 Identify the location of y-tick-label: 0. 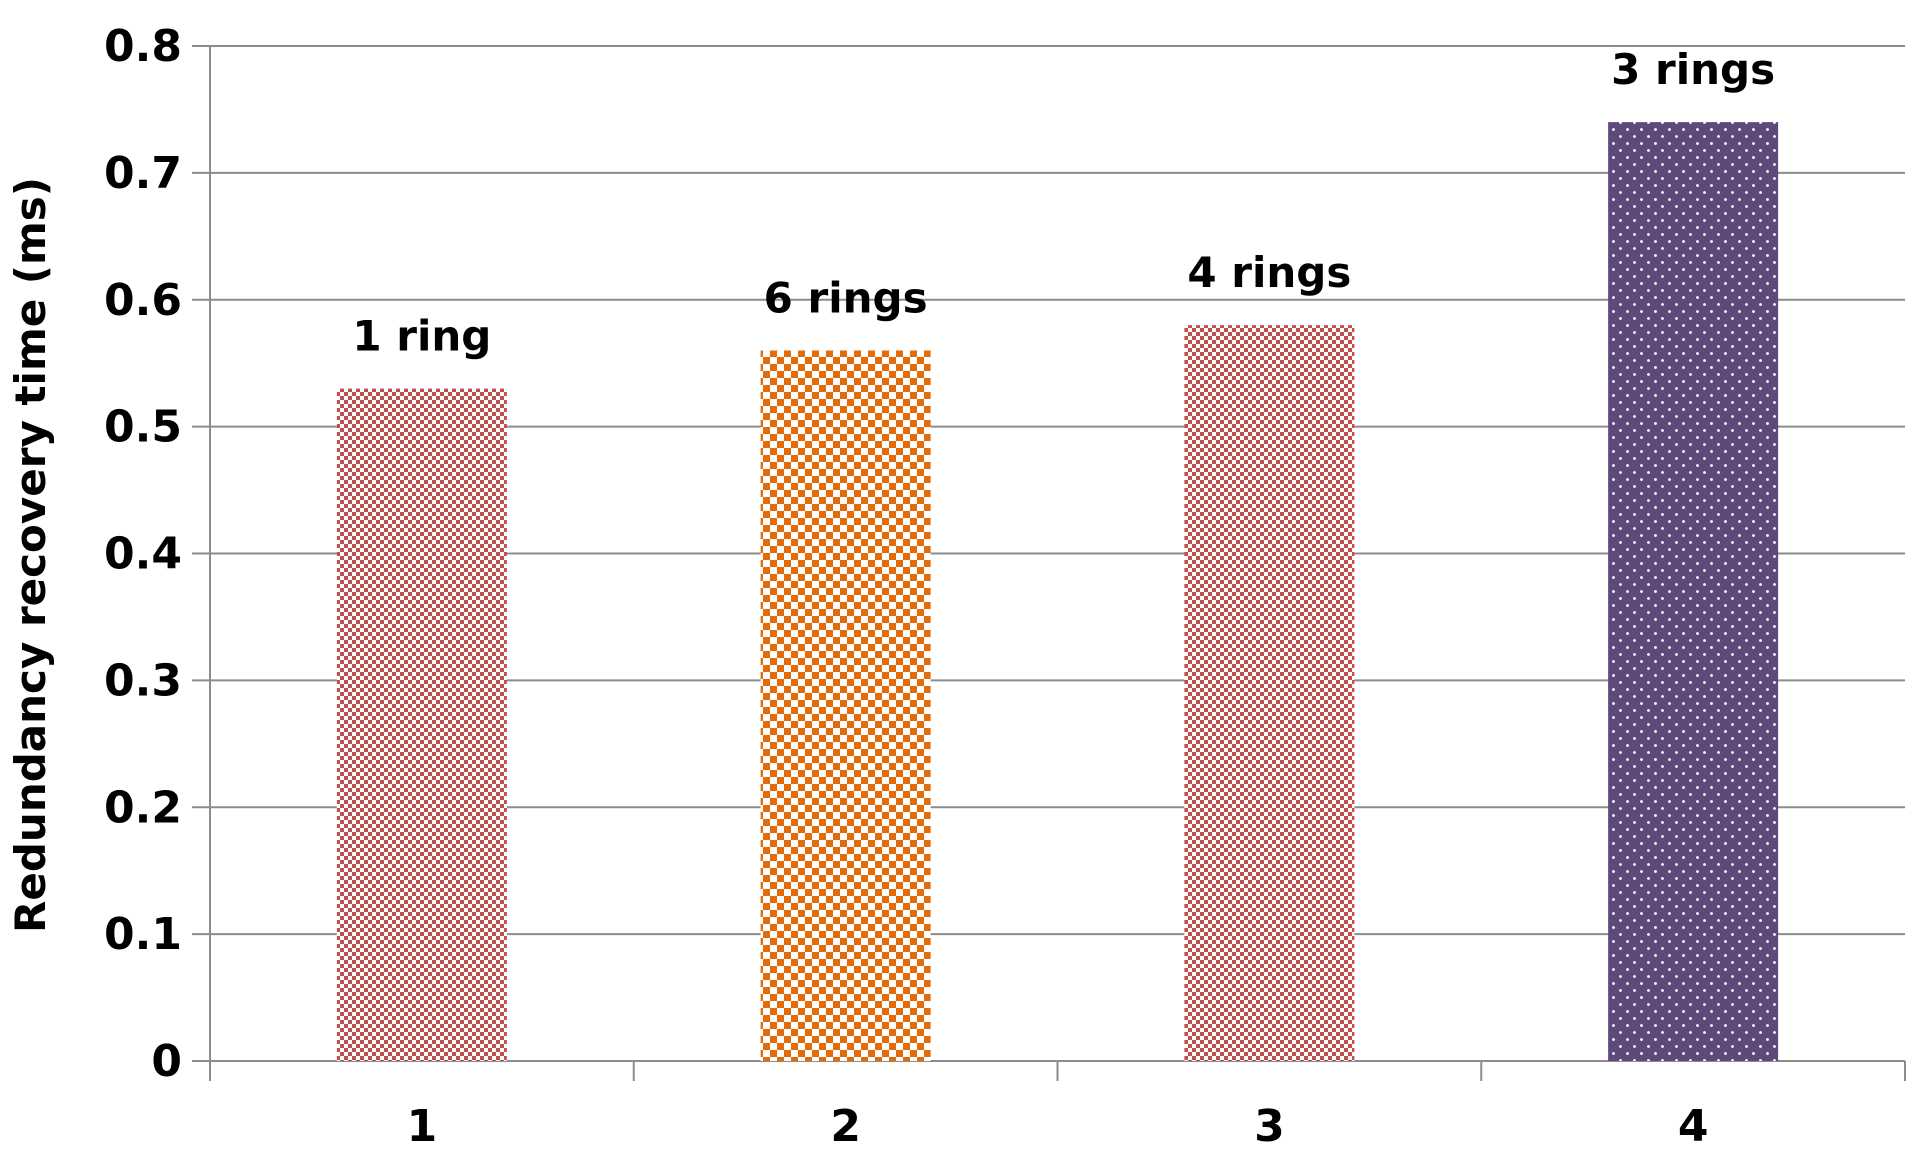
(166, 1061).